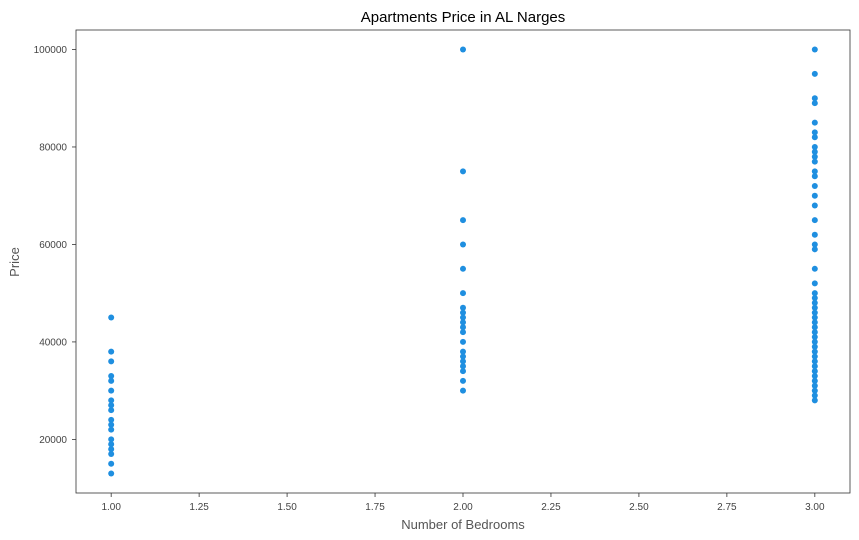 The height and width of the screenshot is (540, 859). What do you see at coordinates (53, 147) in the screenshot?
I see `y-tick-label: 80000` at bounding box center [53, 147].